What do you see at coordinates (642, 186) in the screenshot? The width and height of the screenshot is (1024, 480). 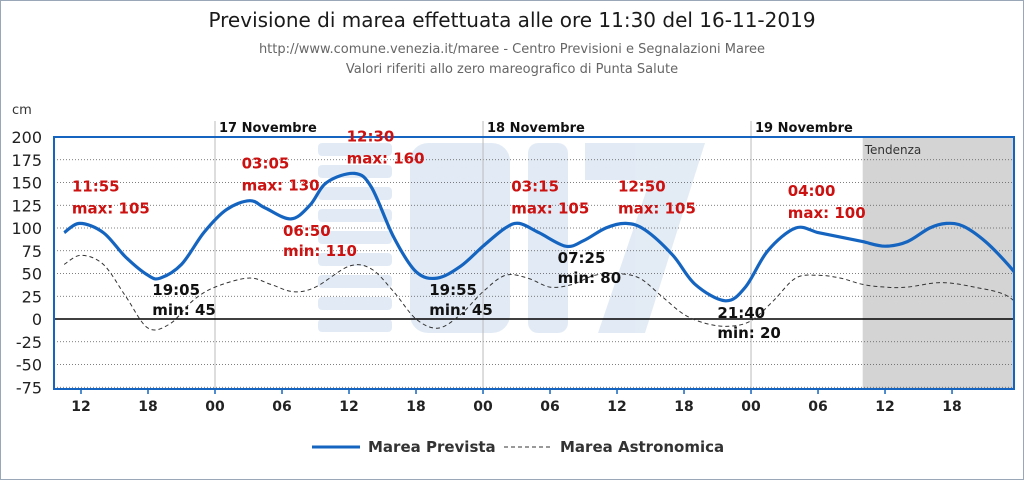 I see `annotation-time: 12:50` at bounding box center [642, 186].